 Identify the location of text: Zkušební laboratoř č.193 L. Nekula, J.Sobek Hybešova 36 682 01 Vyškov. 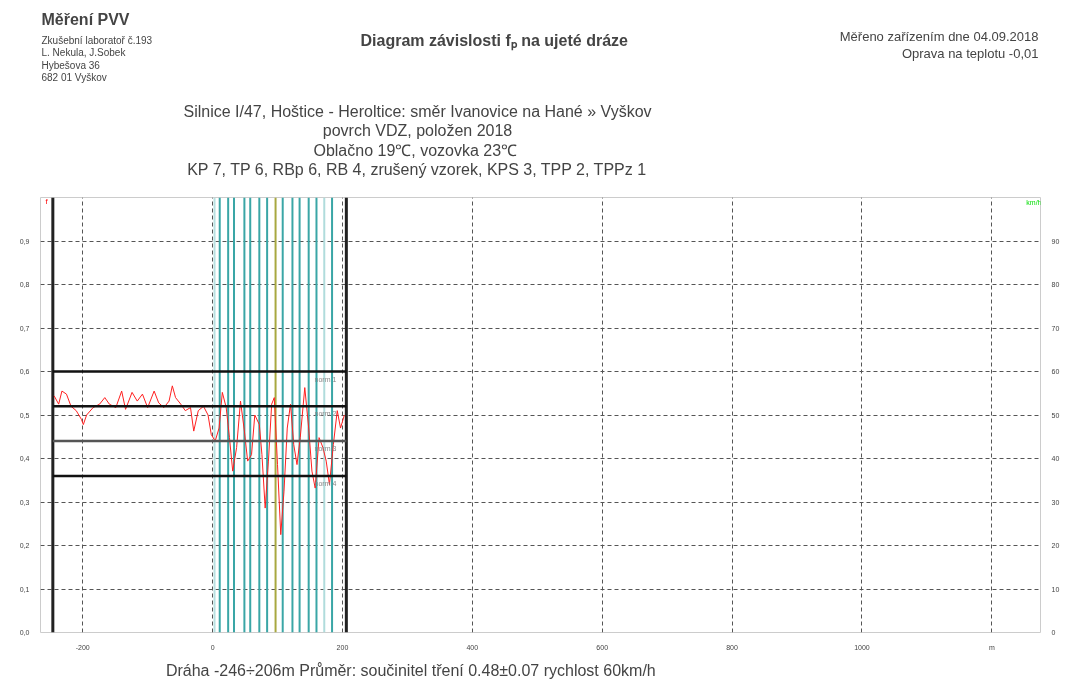
(97, 59).